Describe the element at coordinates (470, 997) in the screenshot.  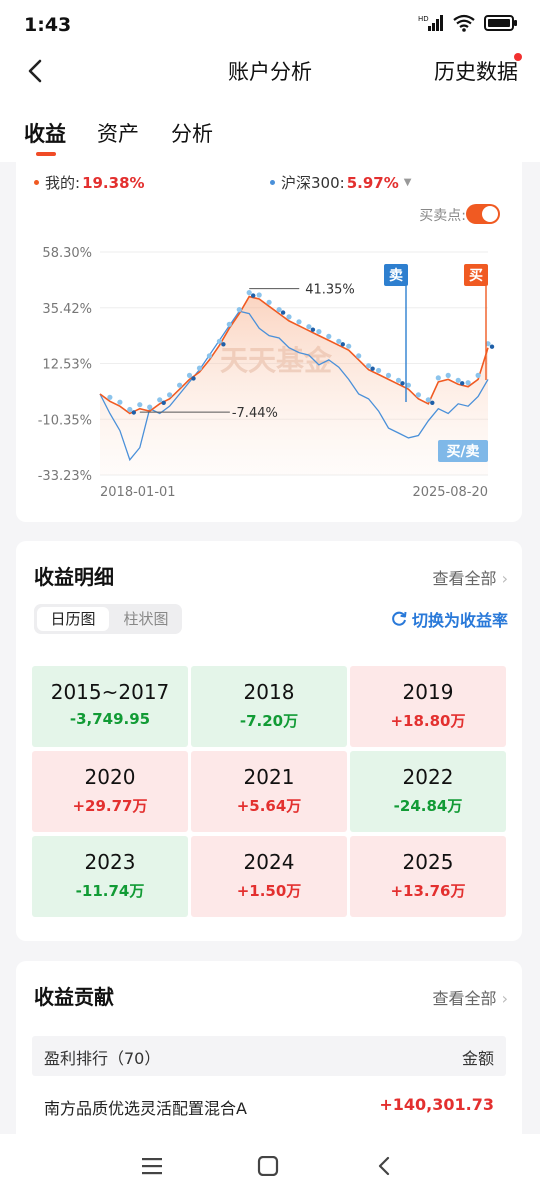
I see `contribution-see-all-link: 查看全部 ›` at that location.